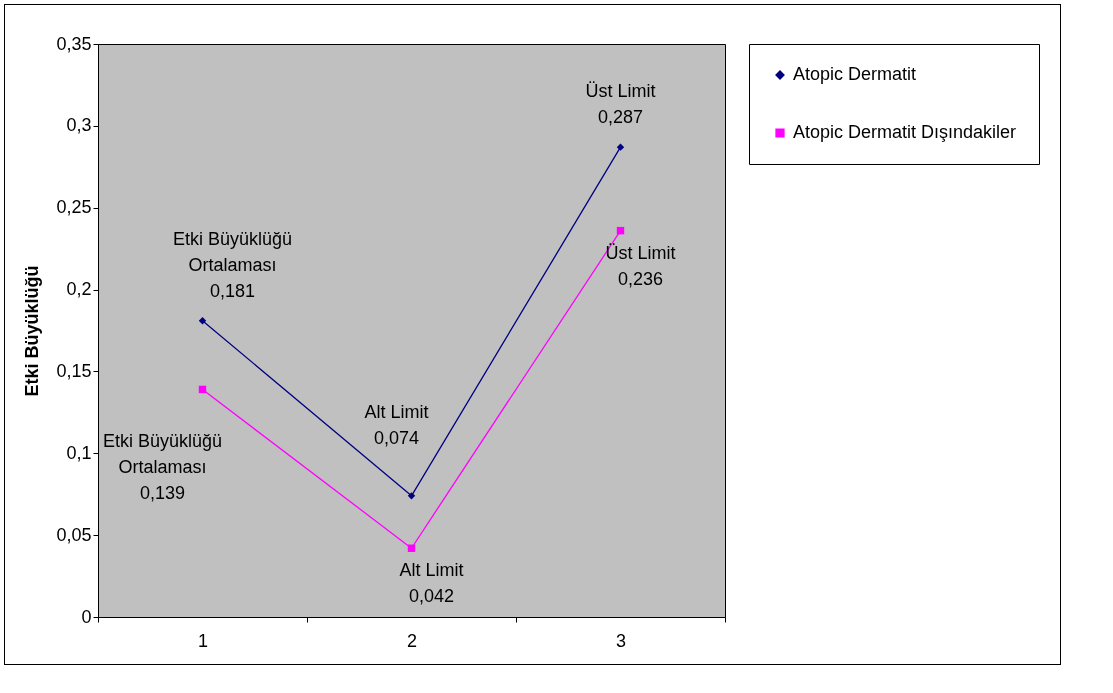 This screenshot has width=1113, height=693. What do you see at coordinates (203, 640) in the screenshot?
I see `x-tick-label: 1` at bounding box center [203, 640].